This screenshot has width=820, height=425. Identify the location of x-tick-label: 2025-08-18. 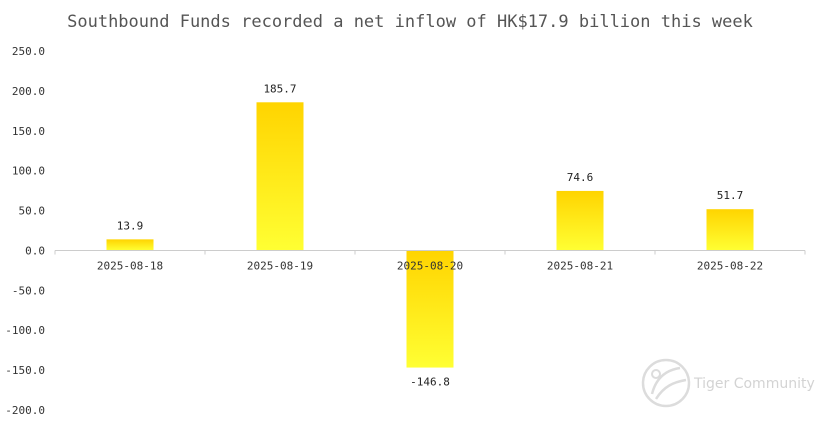
(130, 265).